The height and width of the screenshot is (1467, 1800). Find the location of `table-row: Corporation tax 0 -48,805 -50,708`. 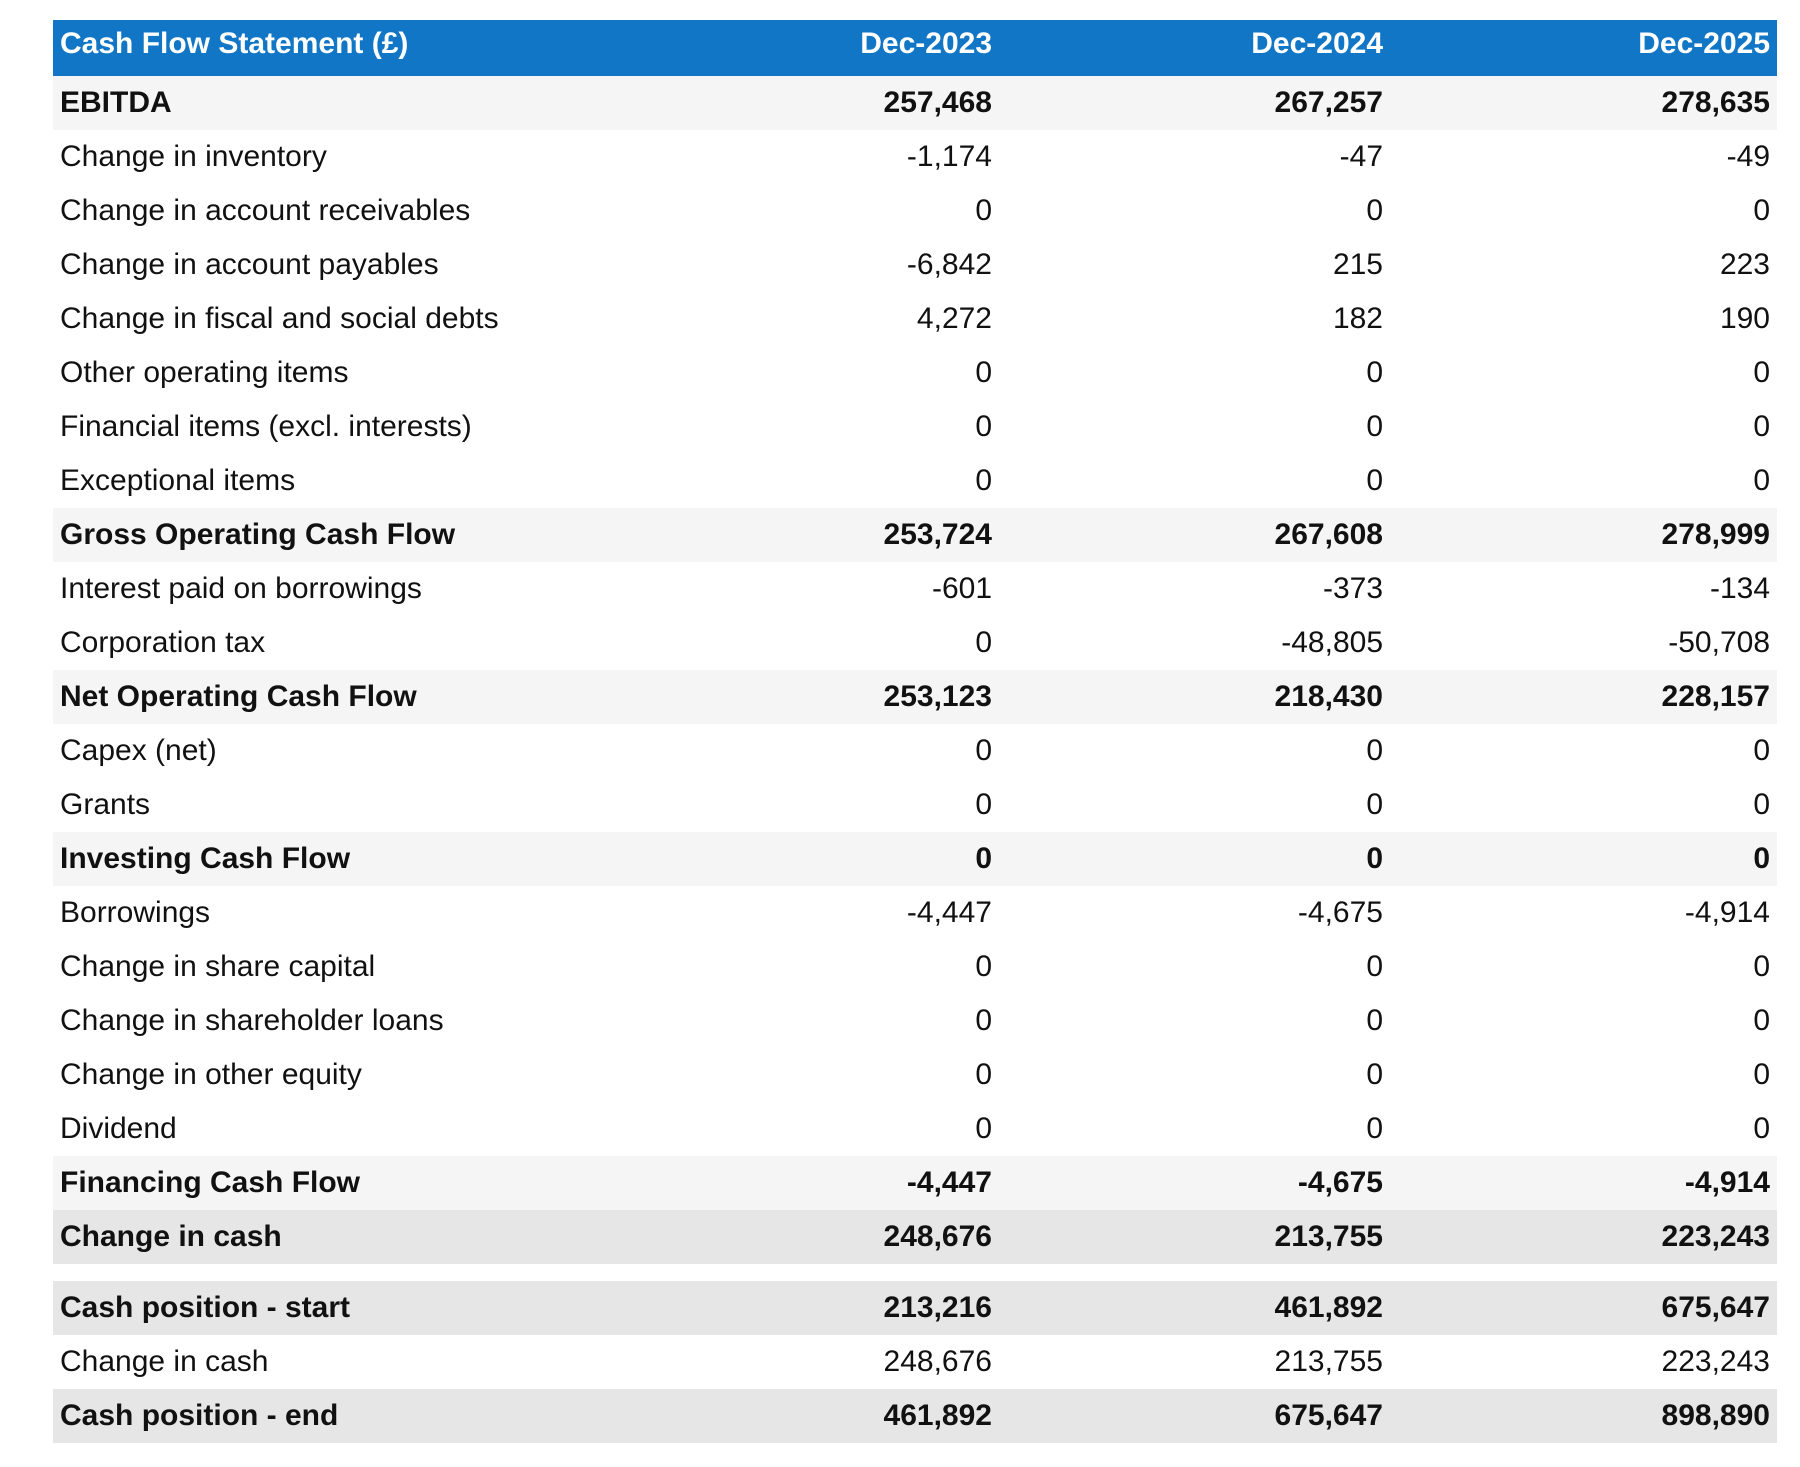

table-row: Corporation tax 0 -48,805 -50,708 is located at coordinates (915, 643).